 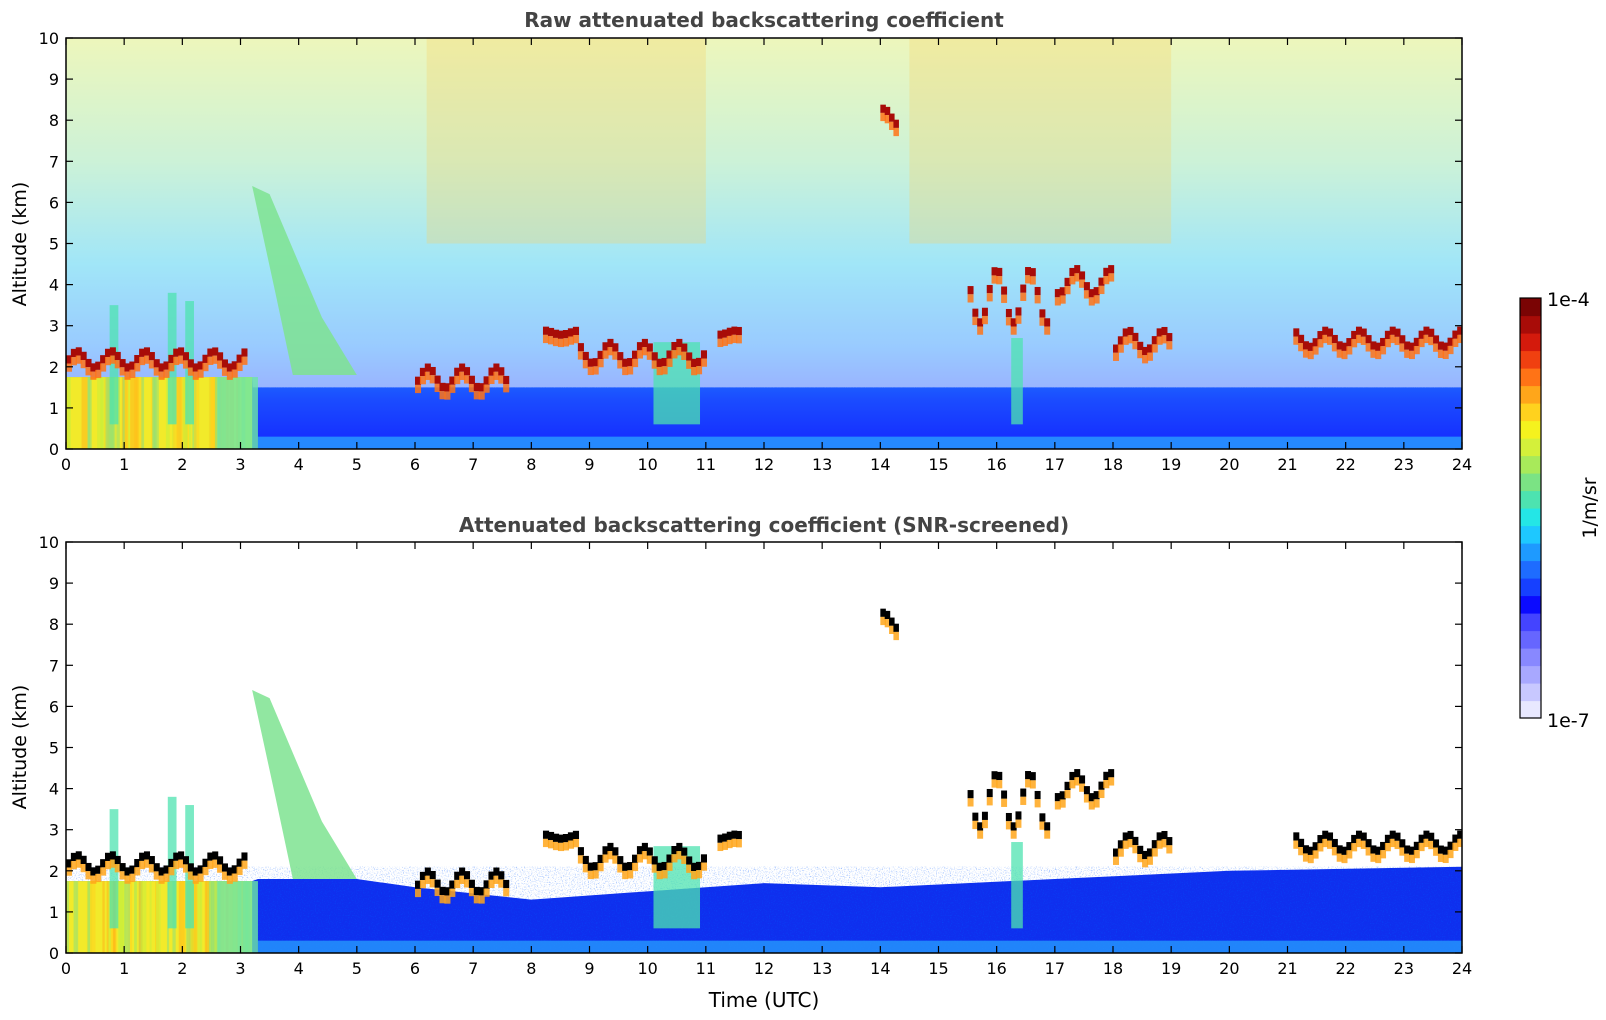 What do you see at coordinates (473, 464) in the screenshot?
I see `x-tick-label: 7` at bounding box center [473, 464].